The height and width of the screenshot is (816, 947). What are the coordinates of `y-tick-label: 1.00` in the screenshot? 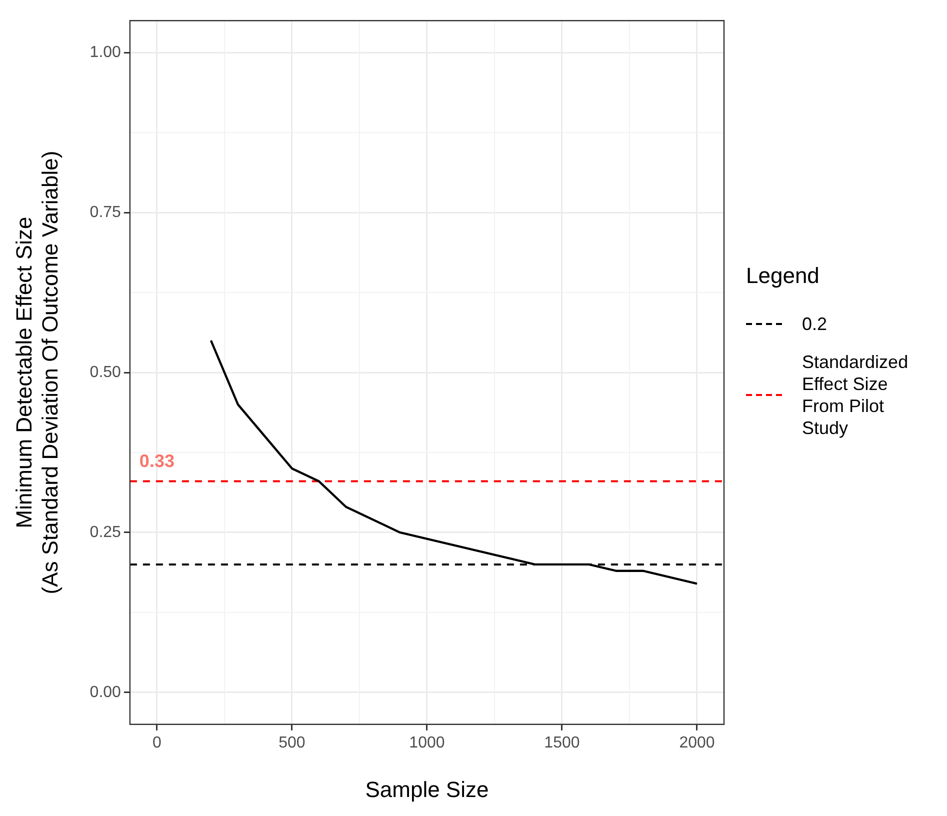 It's located at (106, 52).